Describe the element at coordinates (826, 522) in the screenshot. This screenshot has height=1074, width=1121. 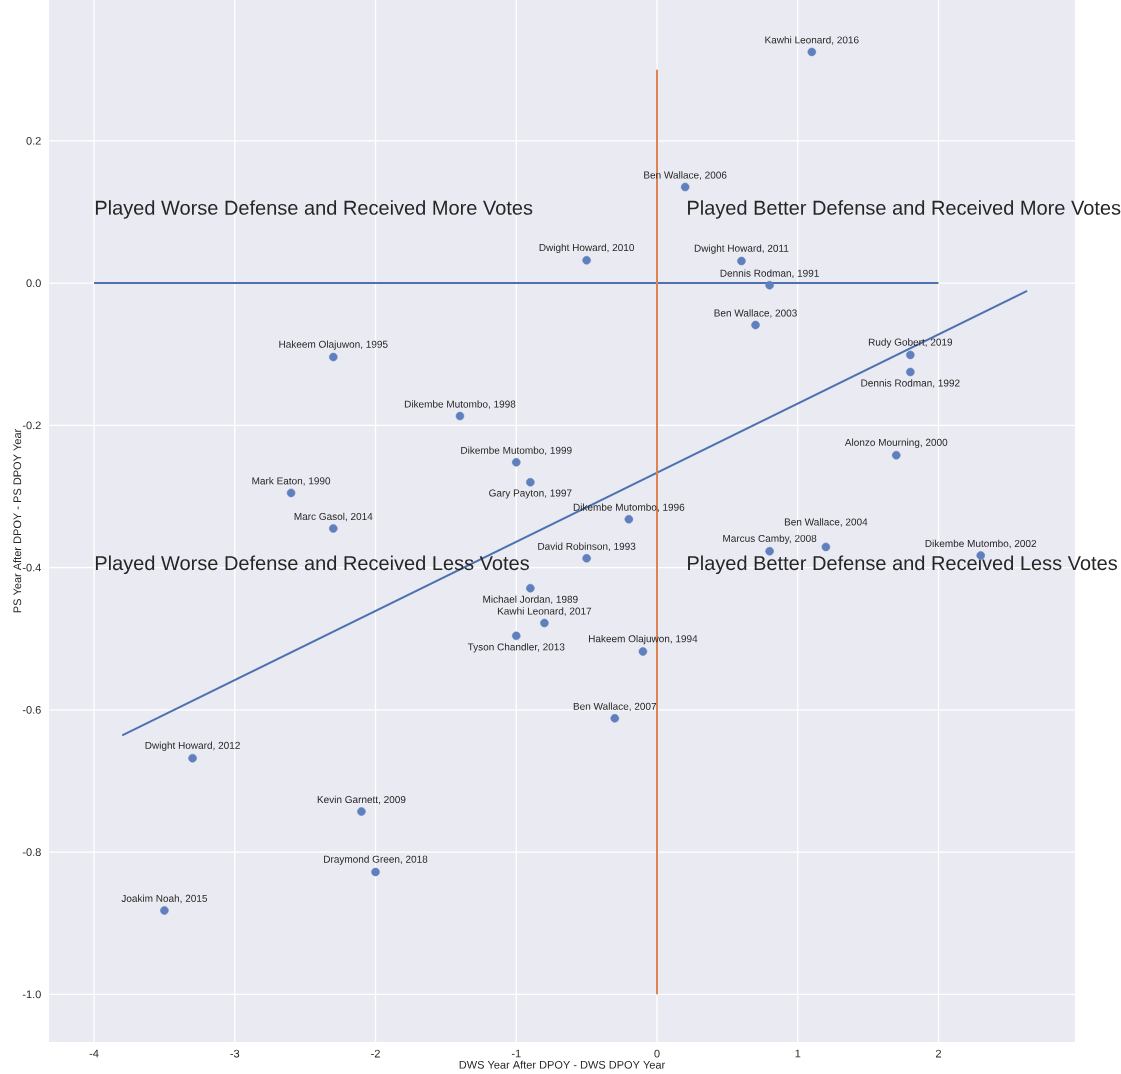
I see `annotation: Ben Wallace, 2004` at that location.